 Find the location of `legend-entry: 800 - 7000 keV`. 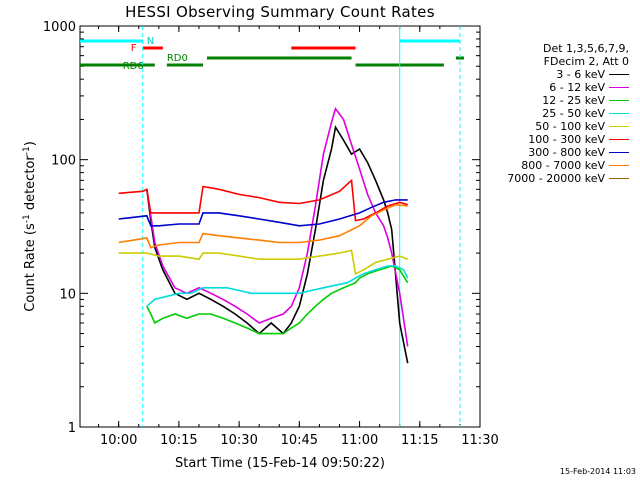

legend-entry: 800 - 7000 keV is located at coordinates (566, 165).